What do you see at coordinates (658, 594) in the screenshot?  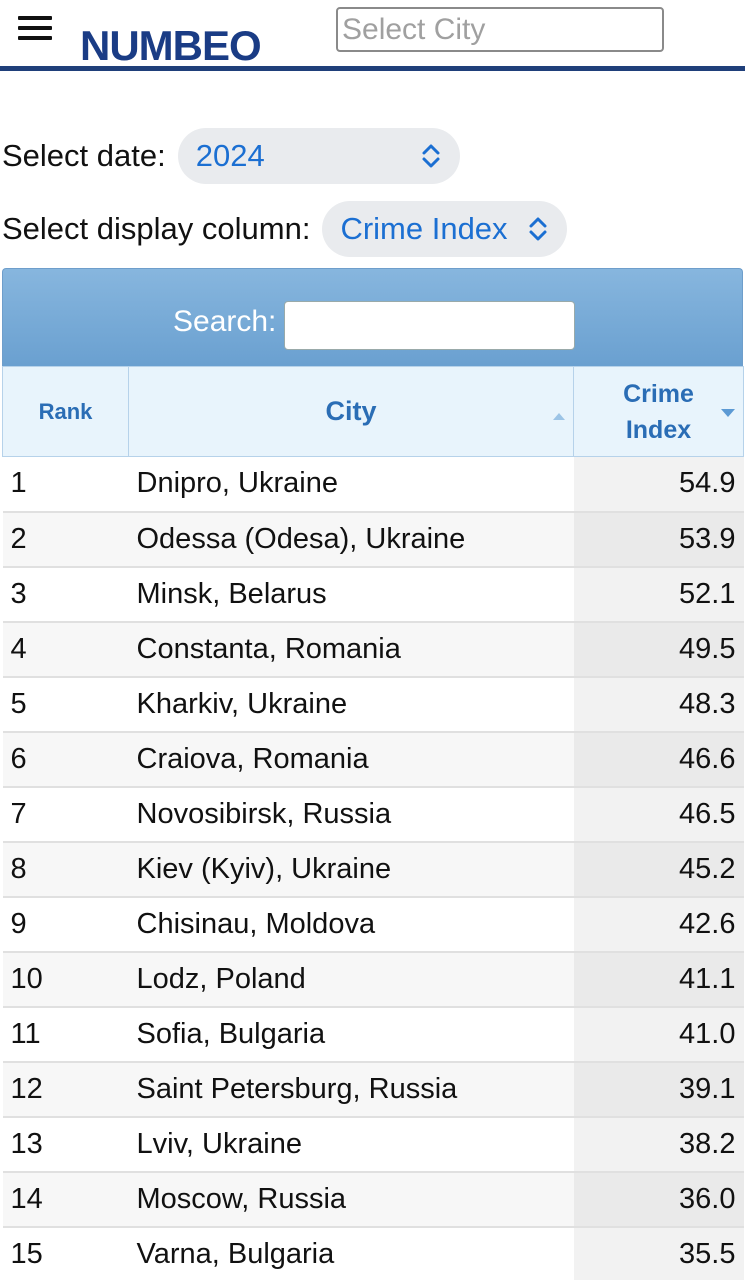 I see `row-crime-index: 52.1` at bounding box center [658, 594].